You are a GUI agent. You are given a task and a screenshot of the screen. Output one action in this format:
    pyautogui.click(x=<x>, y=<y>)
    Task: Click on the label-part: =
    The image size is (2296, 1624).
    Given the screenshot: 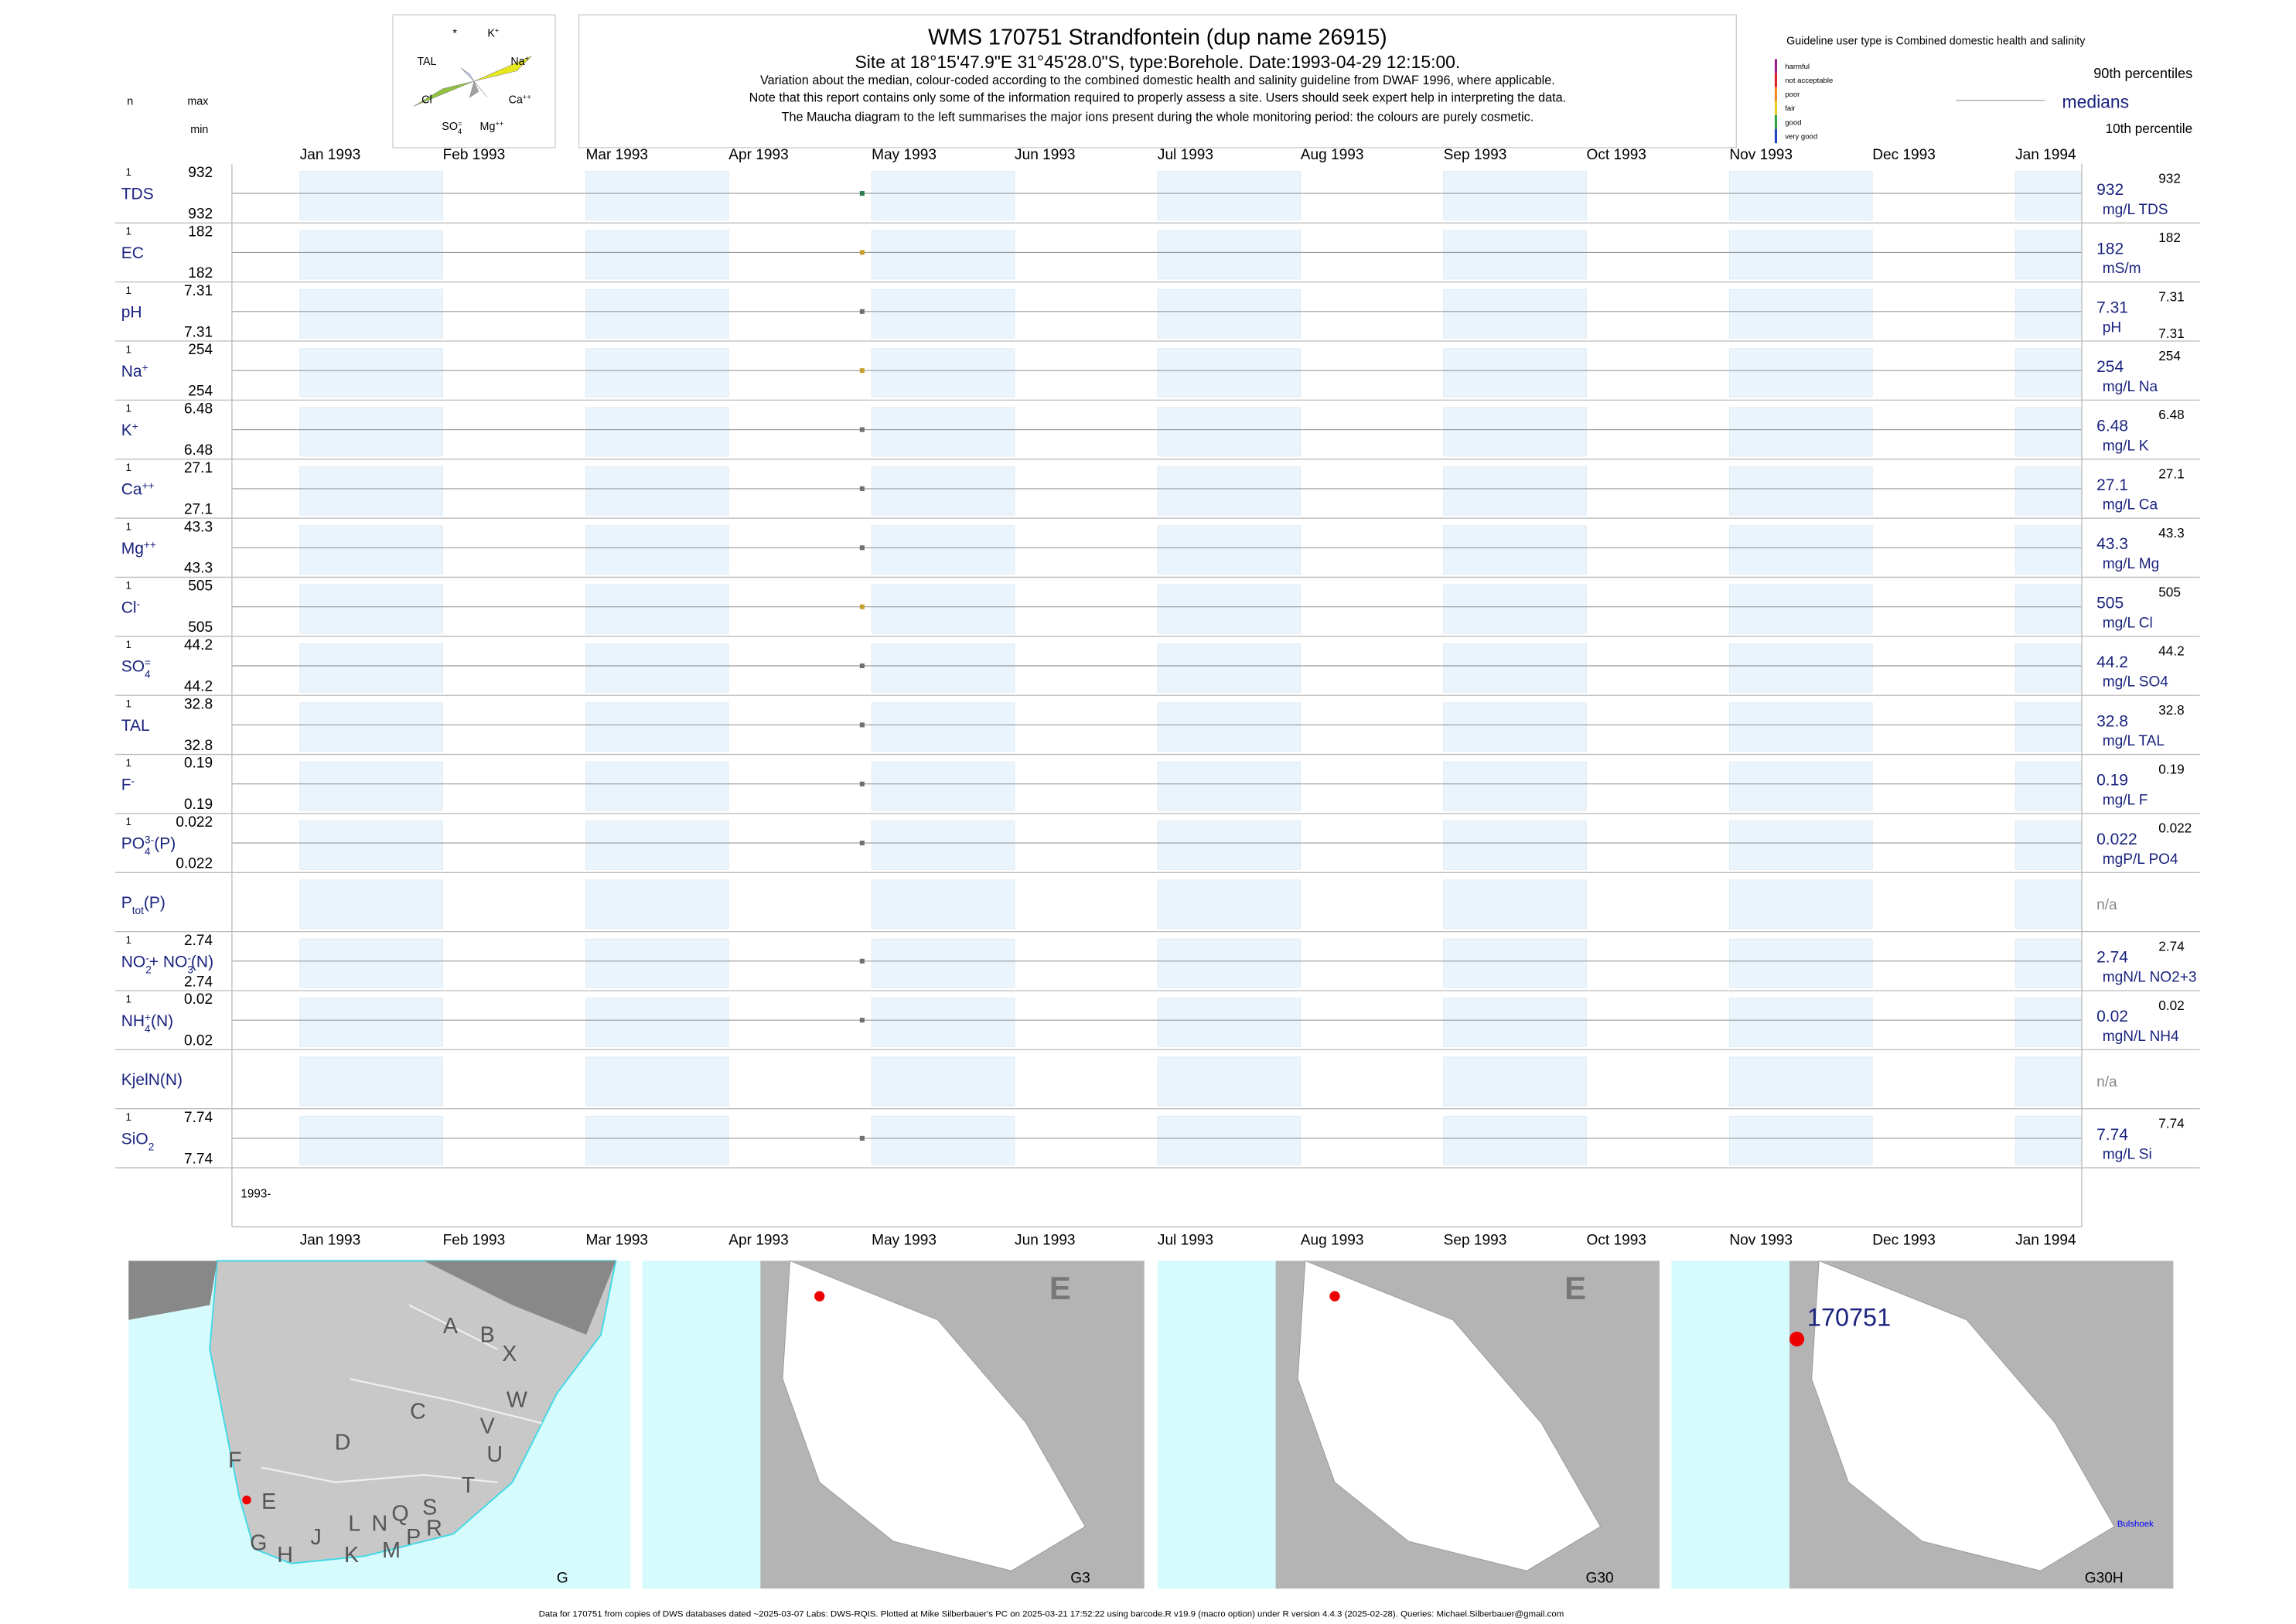 What is the action you would take?
    pyautogui.click(x=148, y=662)
    